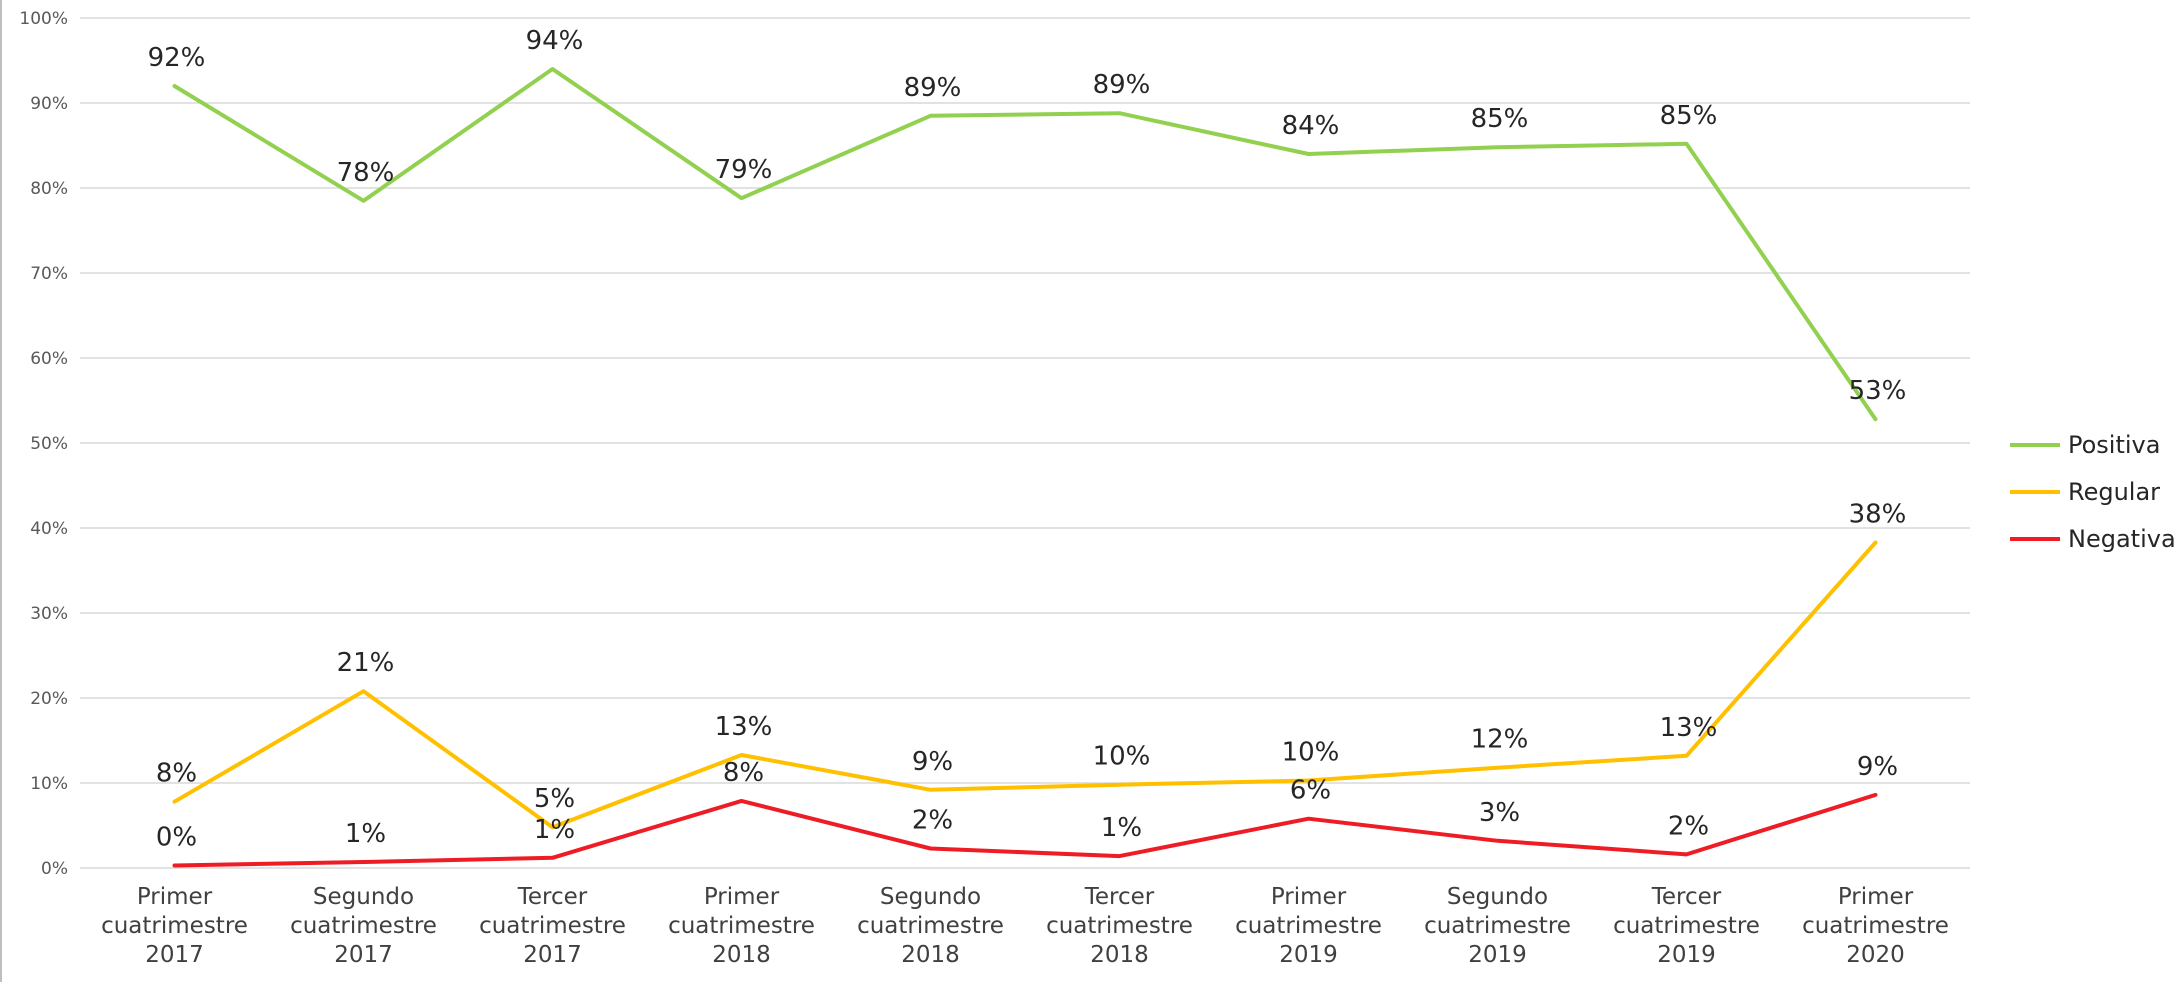 This screenshot has width=2184, height=984. Describe the element at coordinates (176, 837) in the screenshot. I see `data-label-negativa: 0%` at that location.